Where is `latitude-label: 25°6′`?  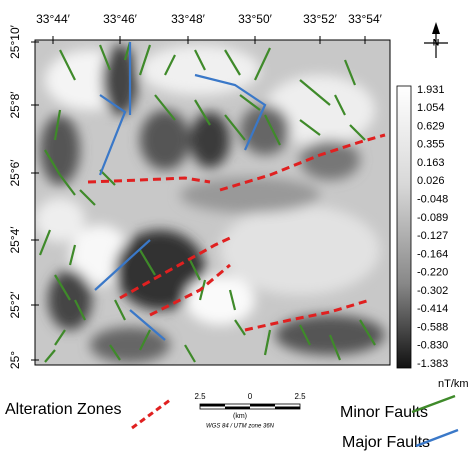
latitude-label: 25°6′ is located at coordinates (15, 173).